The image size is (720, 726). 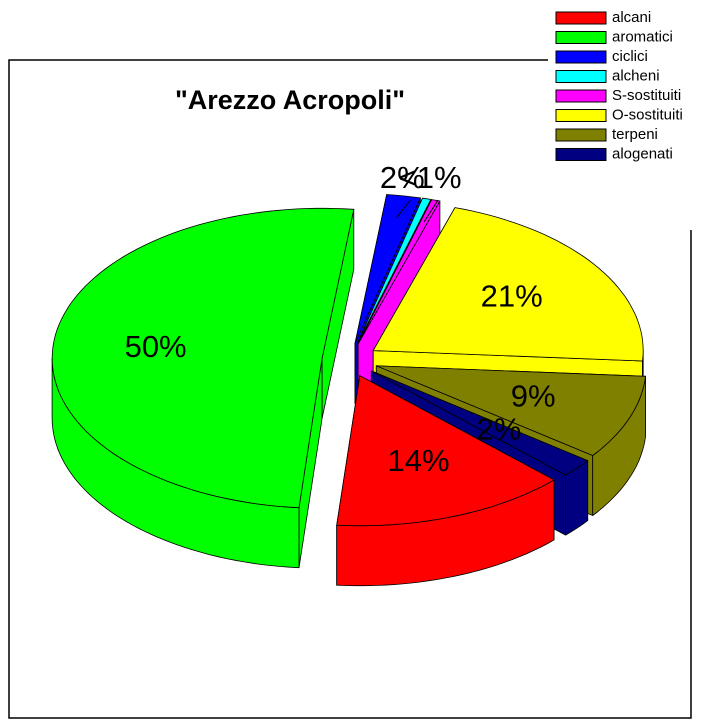 What do you see at coordinates (512, 295) in the screenshot?
I see `data-label: 21%` at bounding box center [512, 295].